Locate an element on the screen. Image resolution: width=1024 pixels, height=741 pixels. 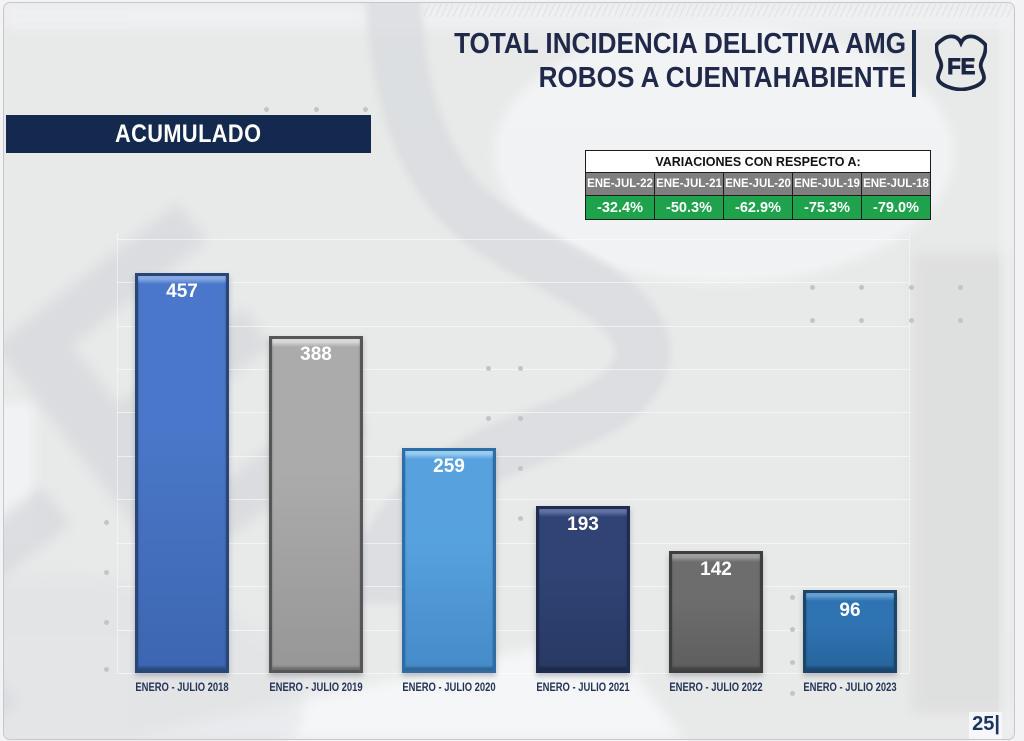
svg-text: FE is located at coordinates (961, 66).